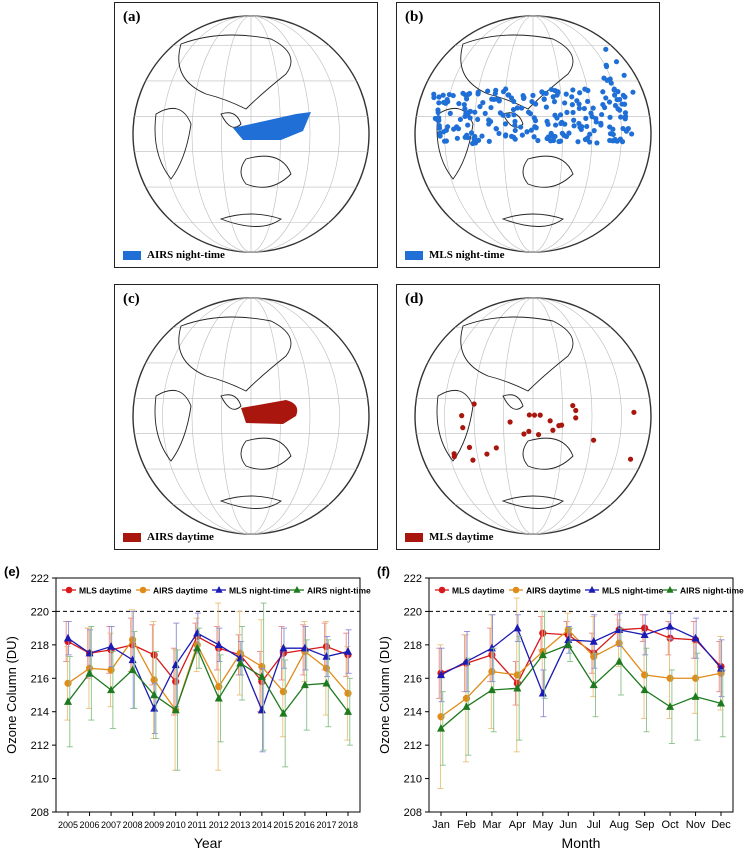 Image resolution: width=747 pixels, height=850 pixels. Describe the element at coordinates (441, 825) in the screenshot. I see `x-tick-label: Jan` at that location.